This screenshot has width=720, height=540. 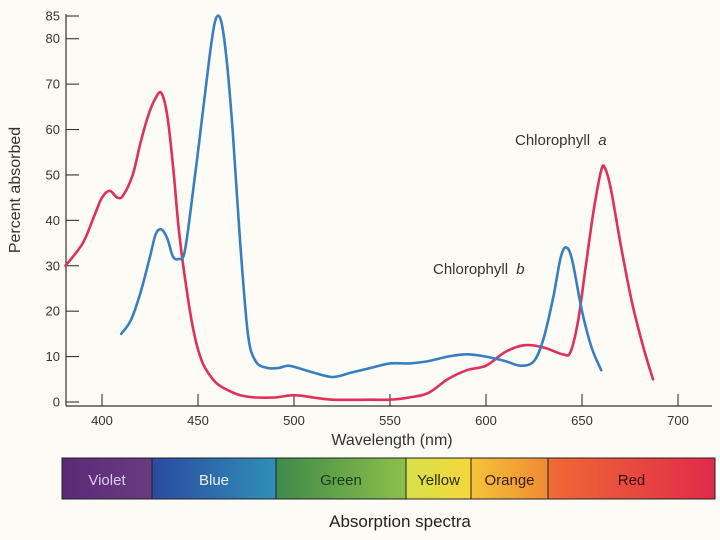 I want to click on y-axis-title: Percent absorbed, so click(x=15, y=190).